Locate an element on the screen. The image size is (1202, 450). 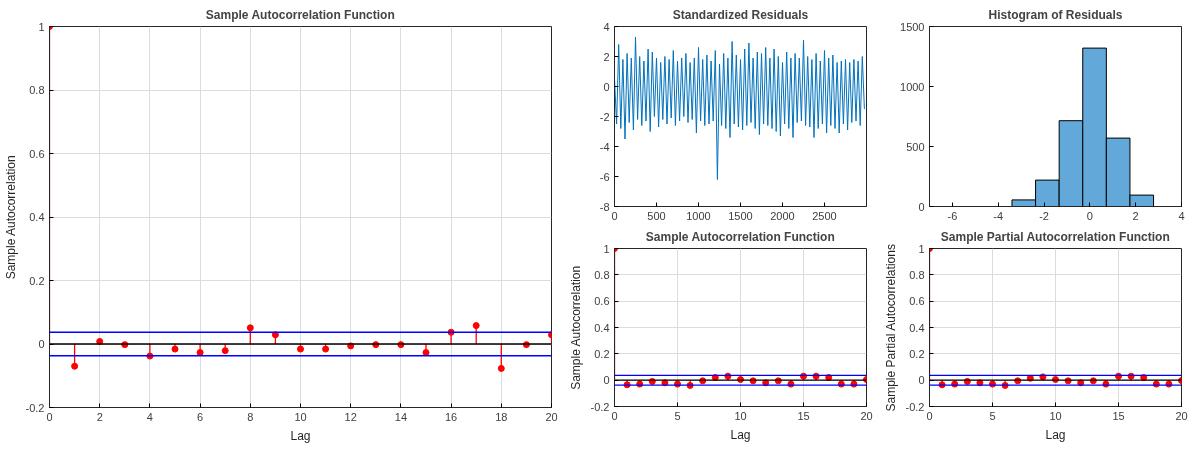
y-tick-label: -2 is located at coordinates (604, 116).